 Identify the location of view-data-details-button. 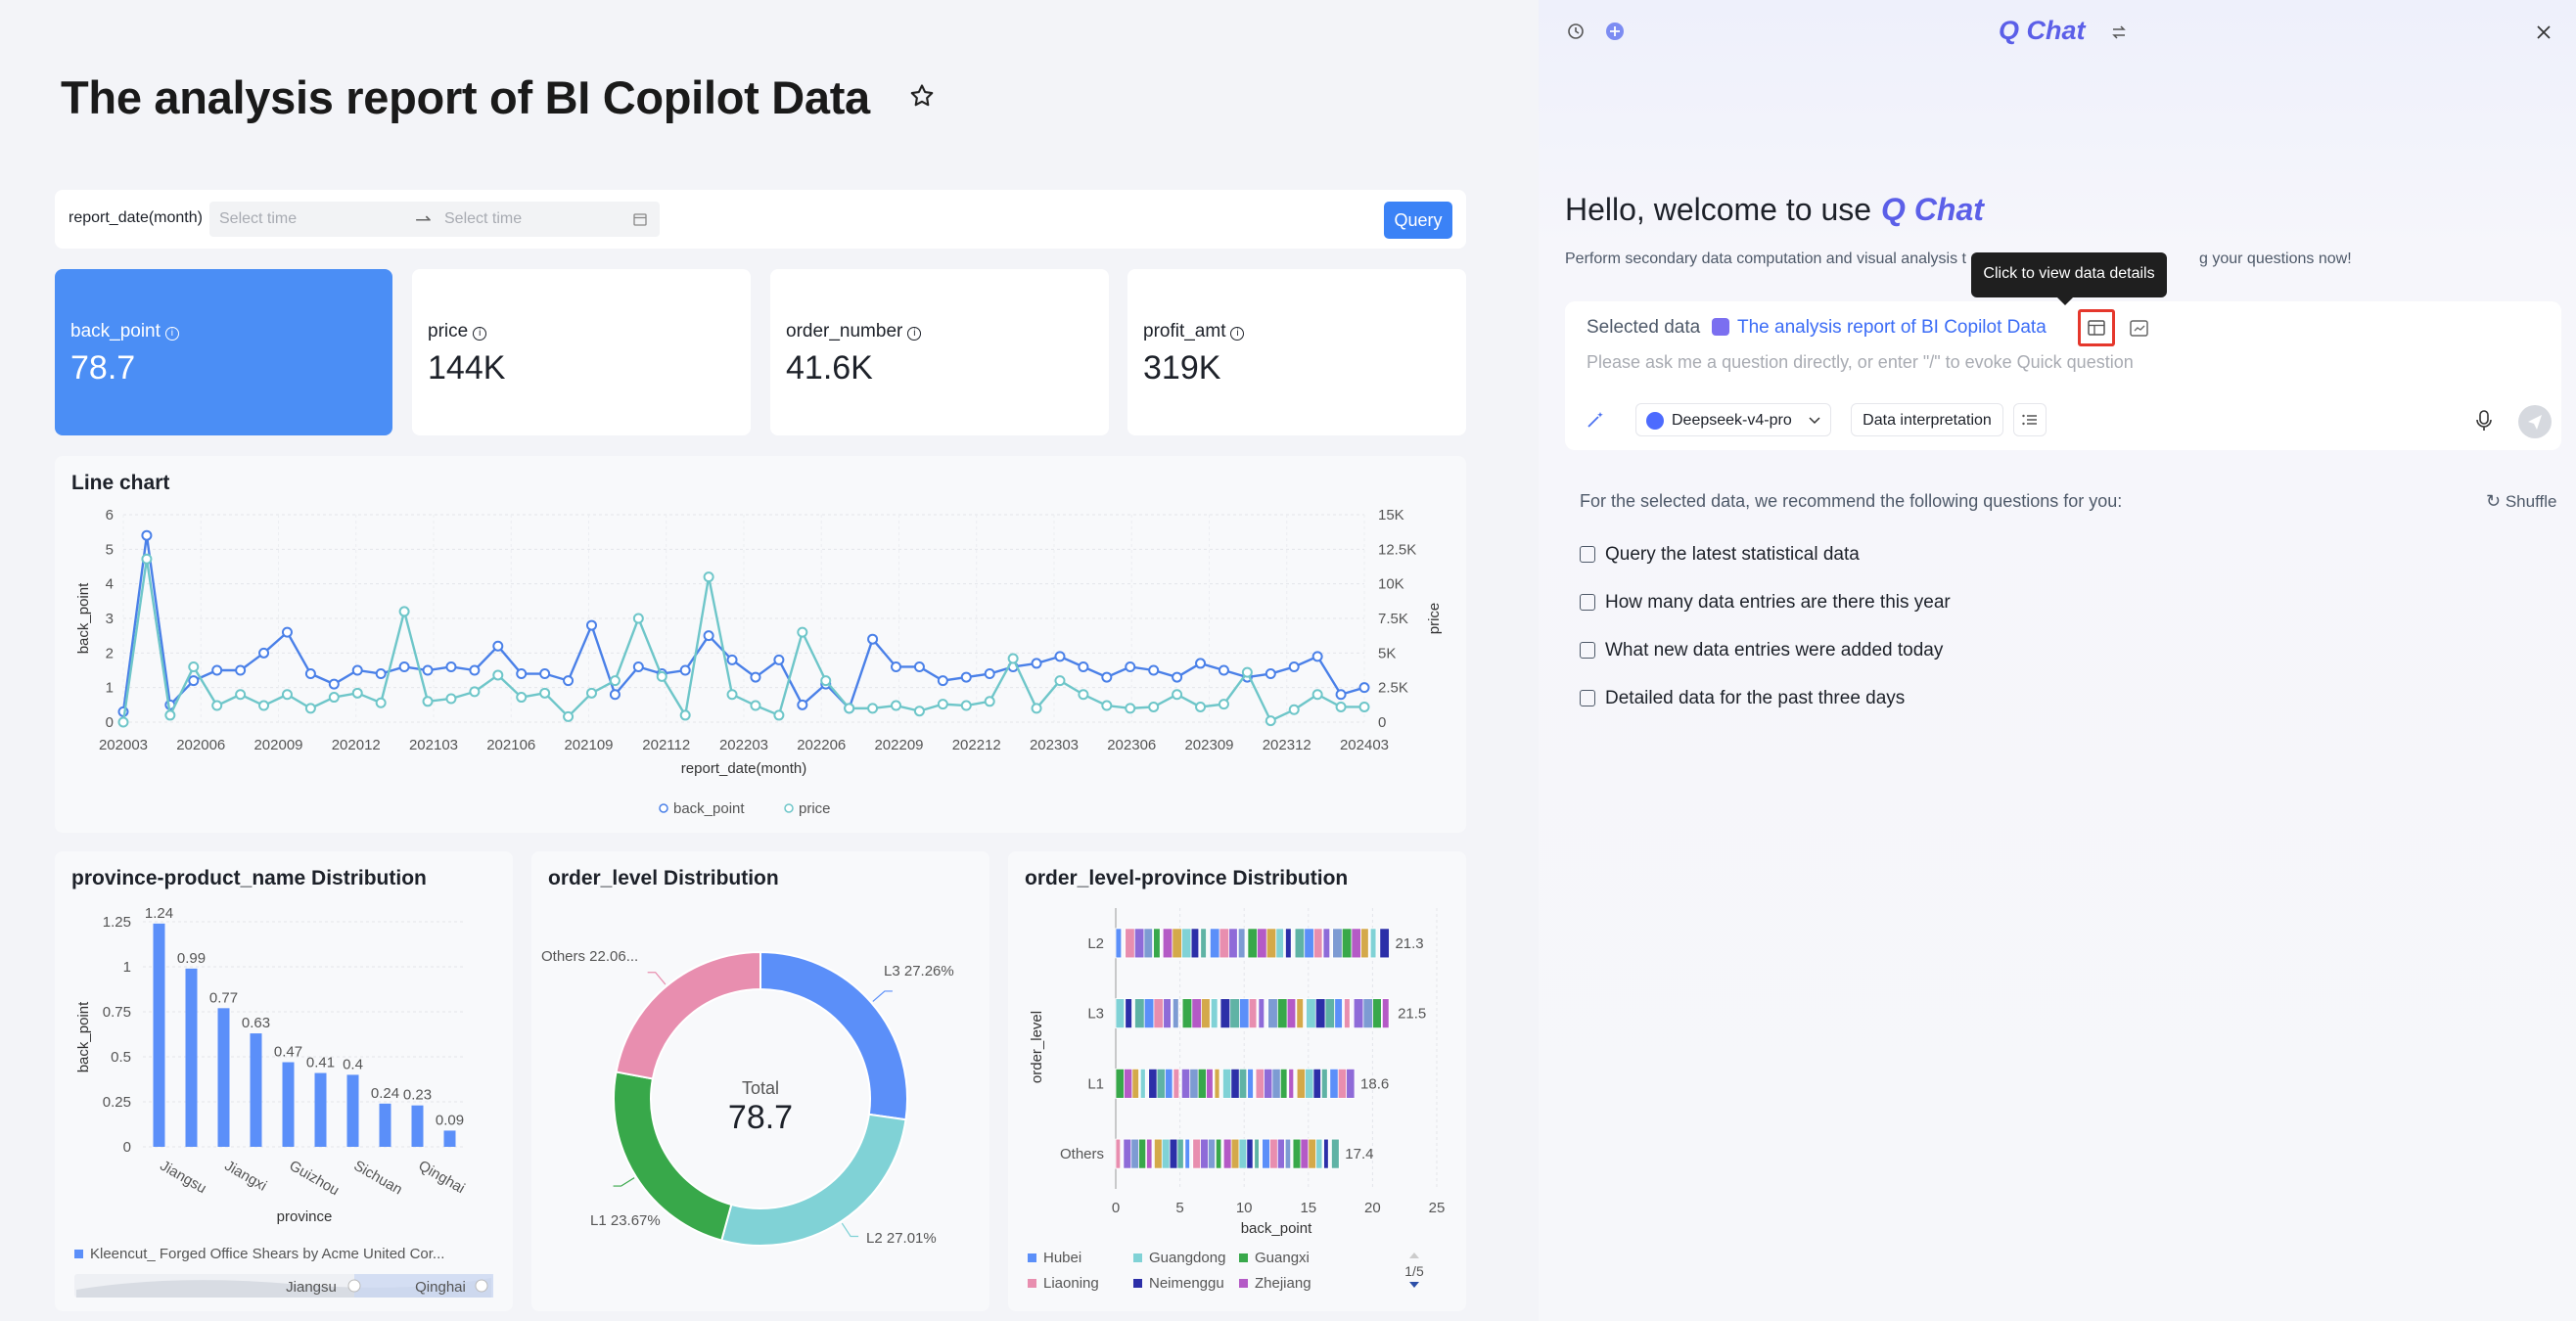
(2096, 327).